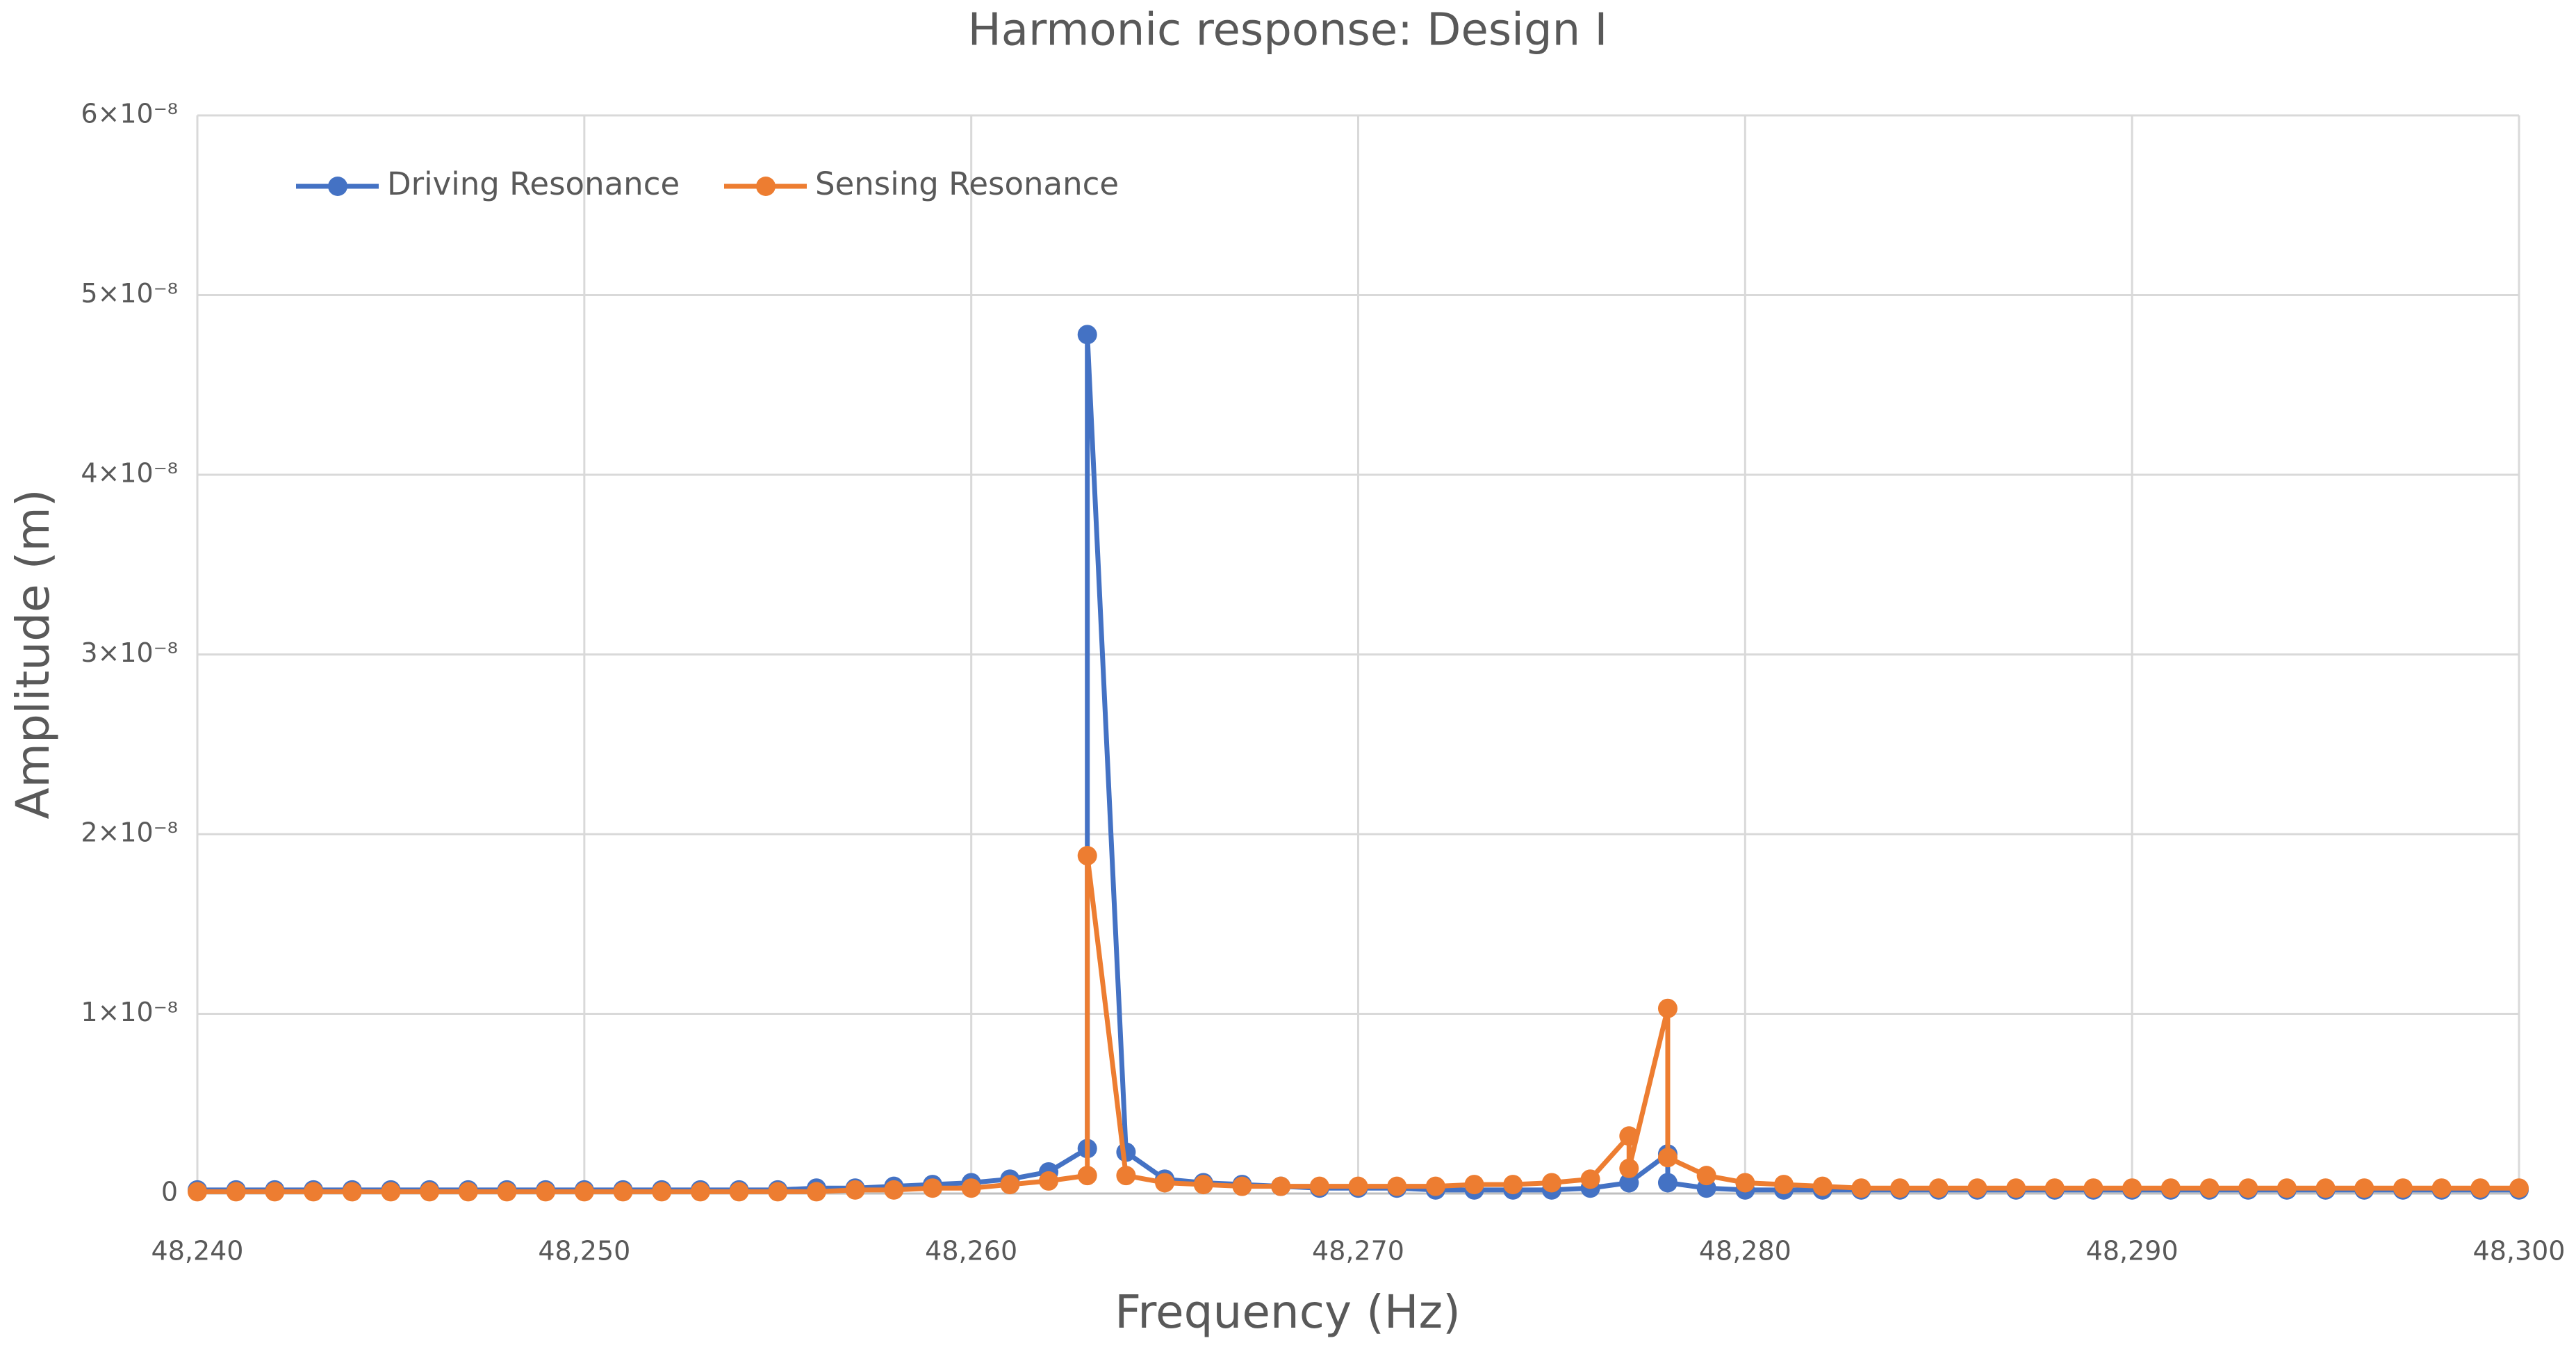 This screenshot has height=1352, width=2576. What do you see at coordinates (584, 1251) in the screenshot?
I see `x-tick-label: 48,250` at bounding box center [584, 1251].